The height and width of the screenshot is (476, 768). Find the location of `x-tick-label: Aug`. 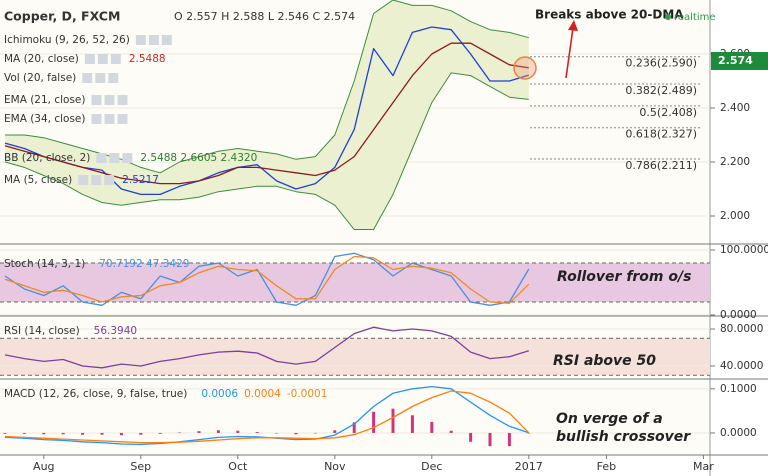

x-tick-label: Aug is located at coordinates (43, 466).